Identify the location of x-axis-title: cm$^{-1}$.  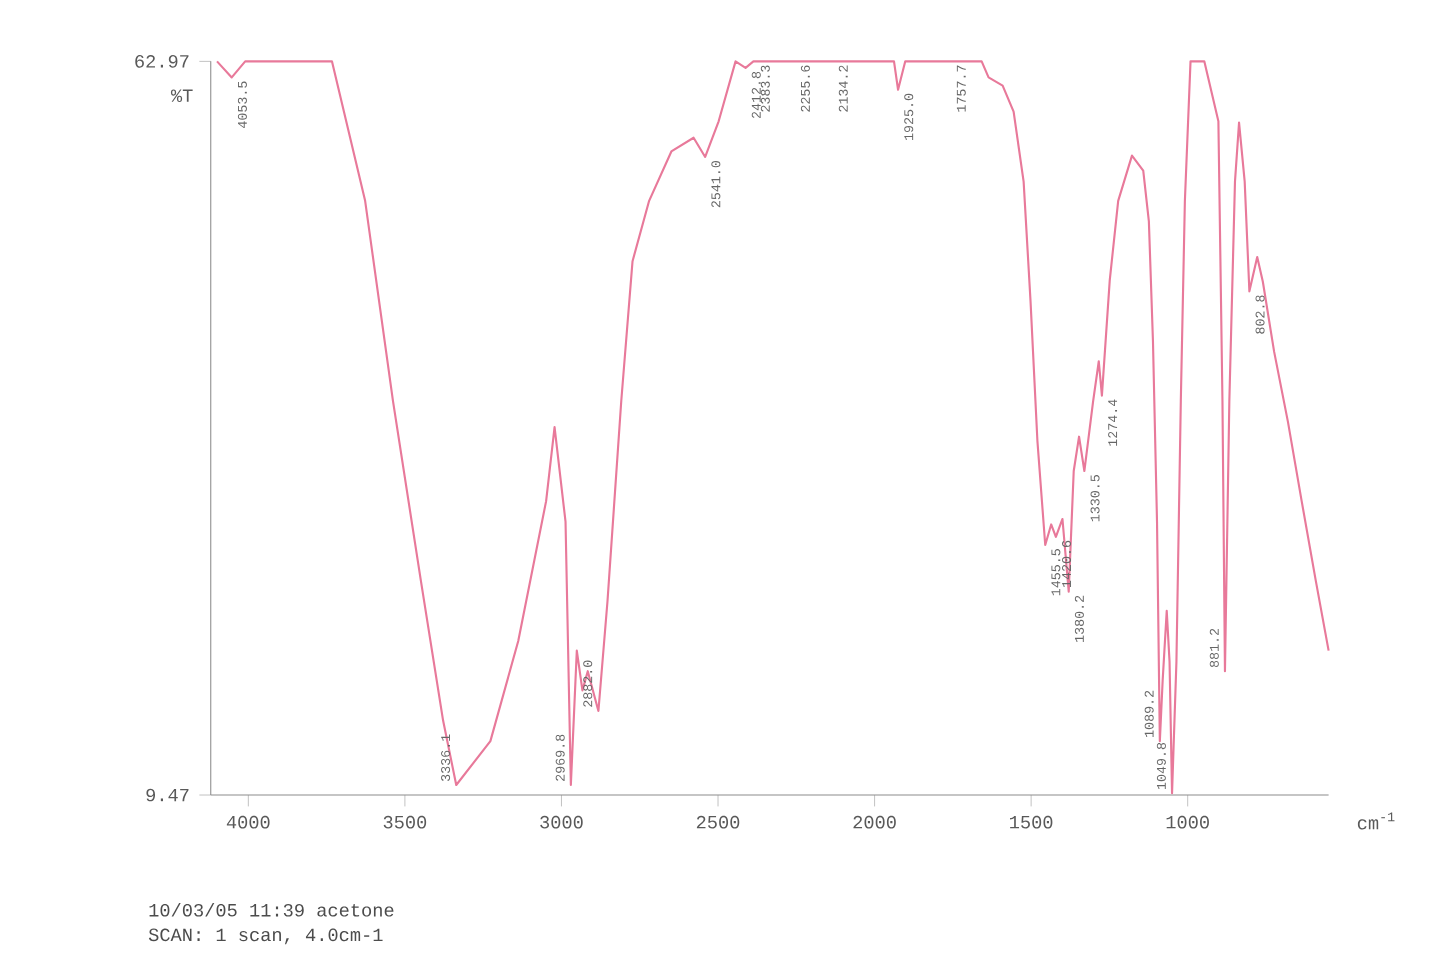
(1376, 821).